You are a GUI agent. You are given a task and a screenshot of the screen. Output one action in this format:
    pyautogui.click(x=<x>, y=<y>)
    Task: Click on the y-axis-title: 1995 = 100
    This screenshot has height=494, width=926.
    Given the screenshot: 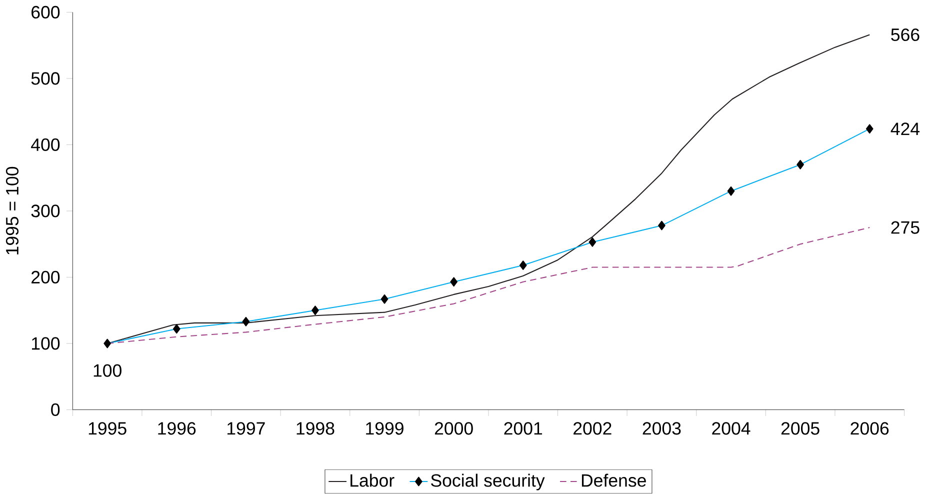 What is the action you would take?
    pyautogui.click(x=12, y=211)
    